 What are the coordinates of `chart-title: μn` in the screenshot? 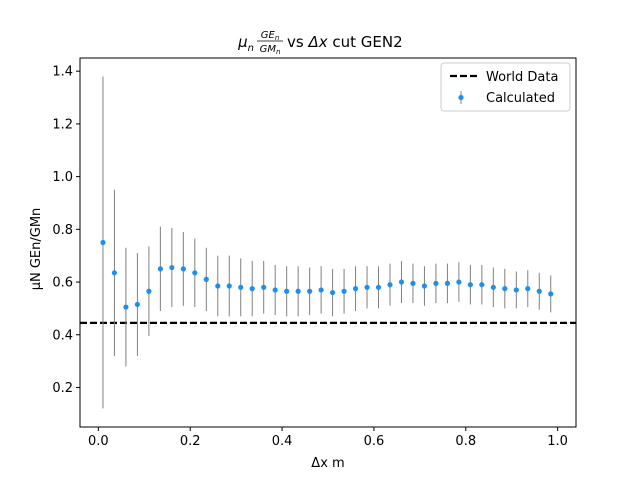 It's located at (245, 43).